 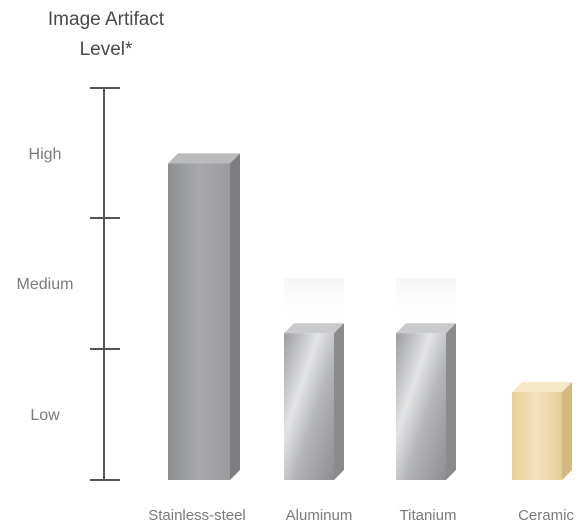 I want to click on bar-titanium, so click(x=426, y=379).